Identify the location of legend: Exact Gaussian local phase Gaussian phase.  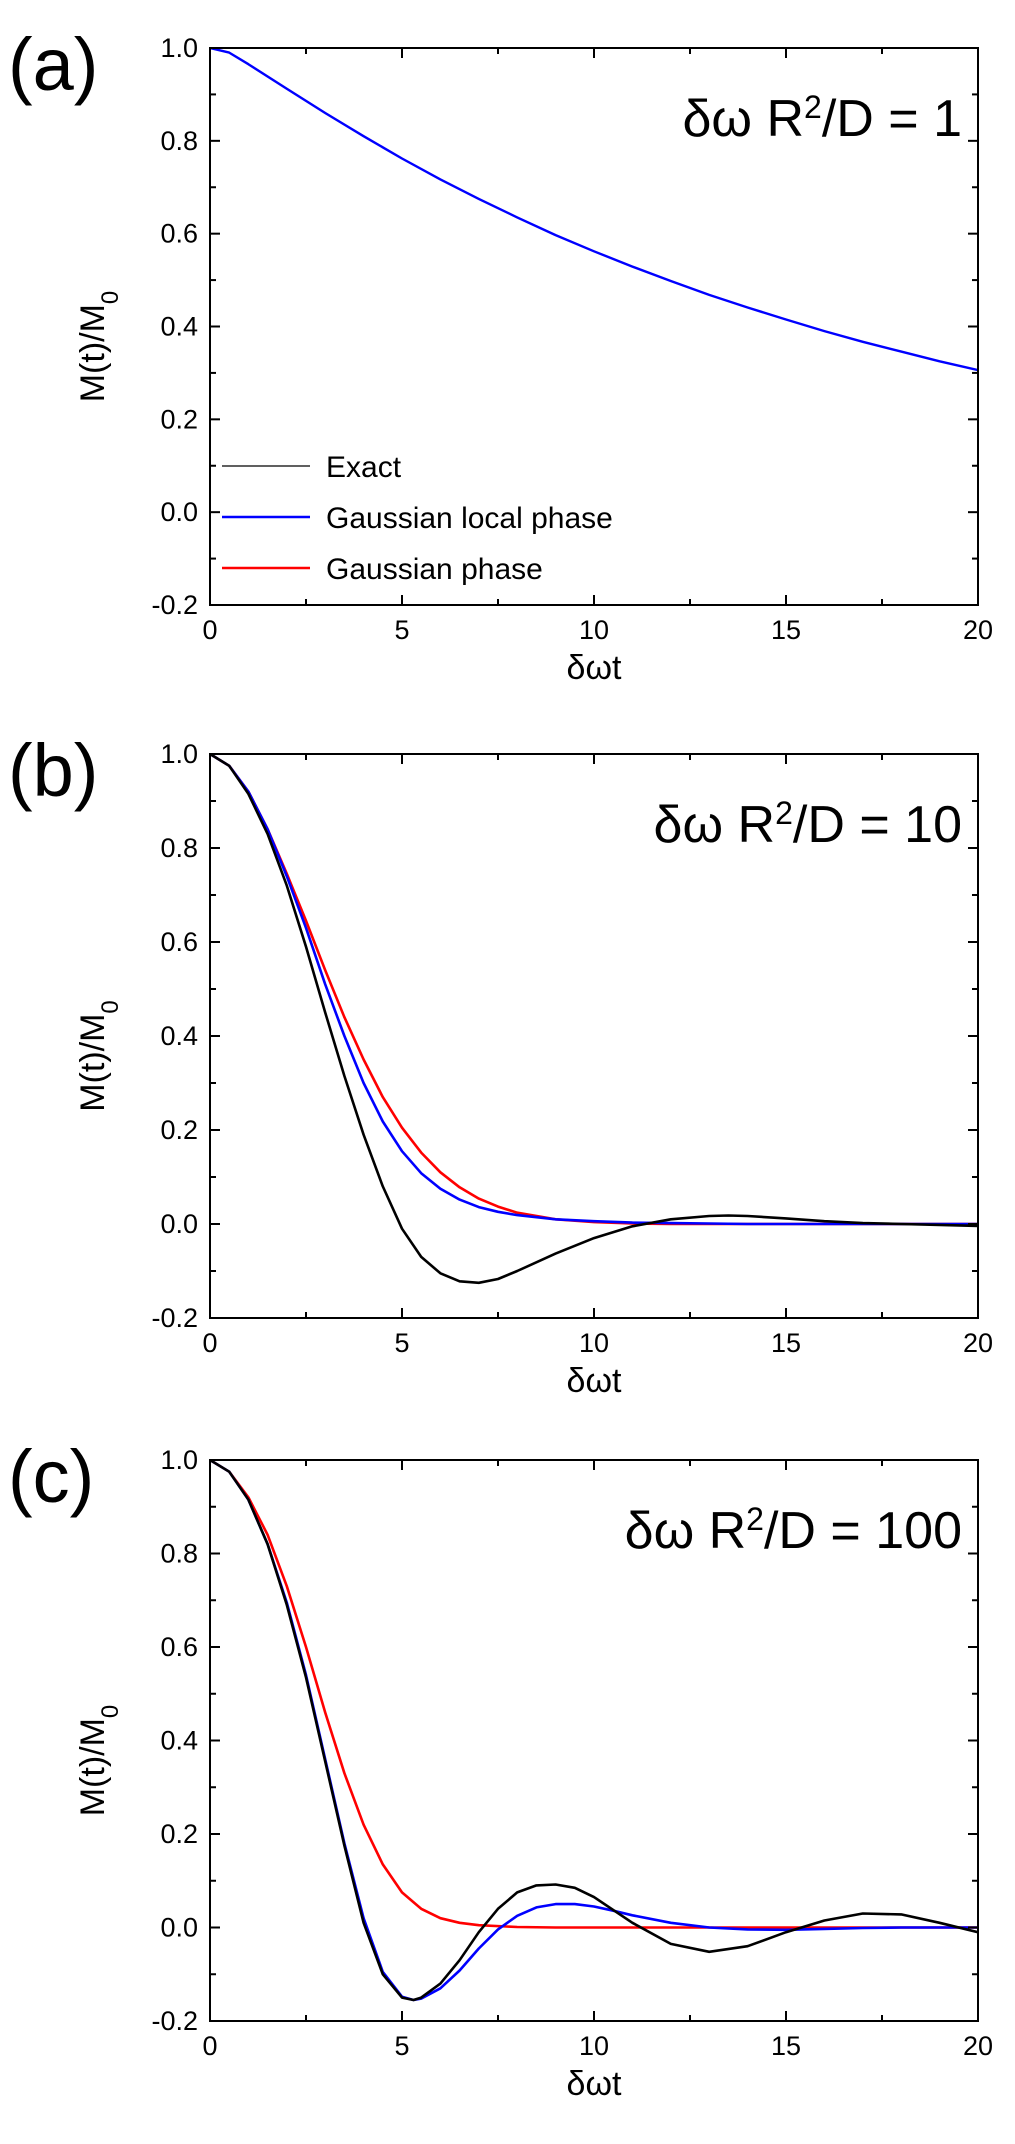
(417, 518).